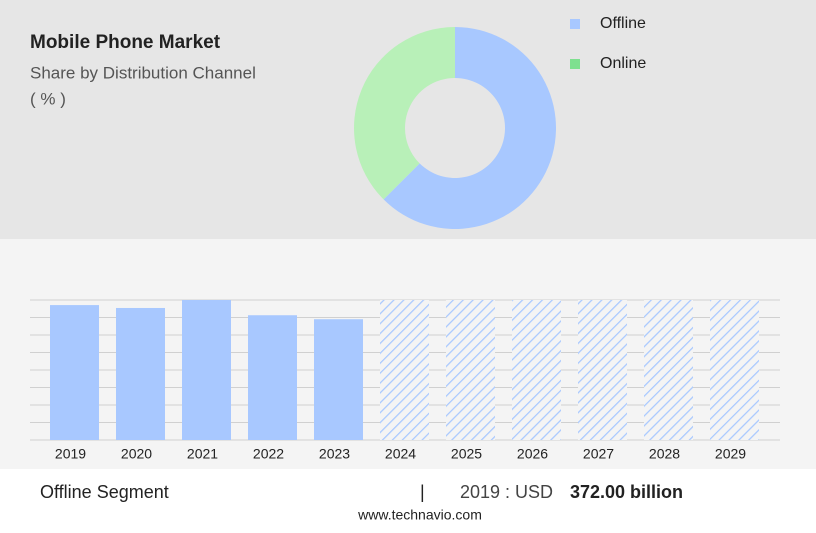 The image size is (816, 533). I want to click on x-tick-label: 2020, so click(136, 454).